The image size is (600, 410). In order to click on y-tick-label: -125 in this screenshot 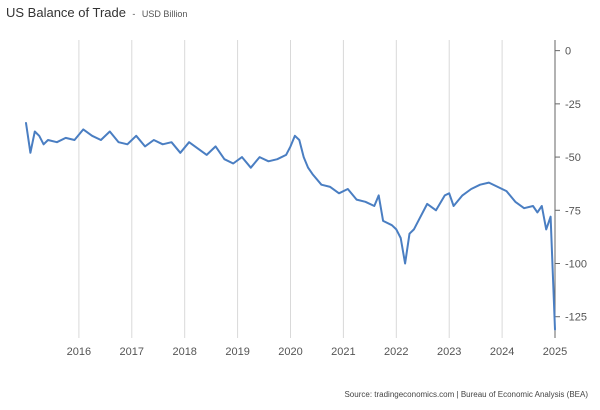, I will do `click(576, 318)`.